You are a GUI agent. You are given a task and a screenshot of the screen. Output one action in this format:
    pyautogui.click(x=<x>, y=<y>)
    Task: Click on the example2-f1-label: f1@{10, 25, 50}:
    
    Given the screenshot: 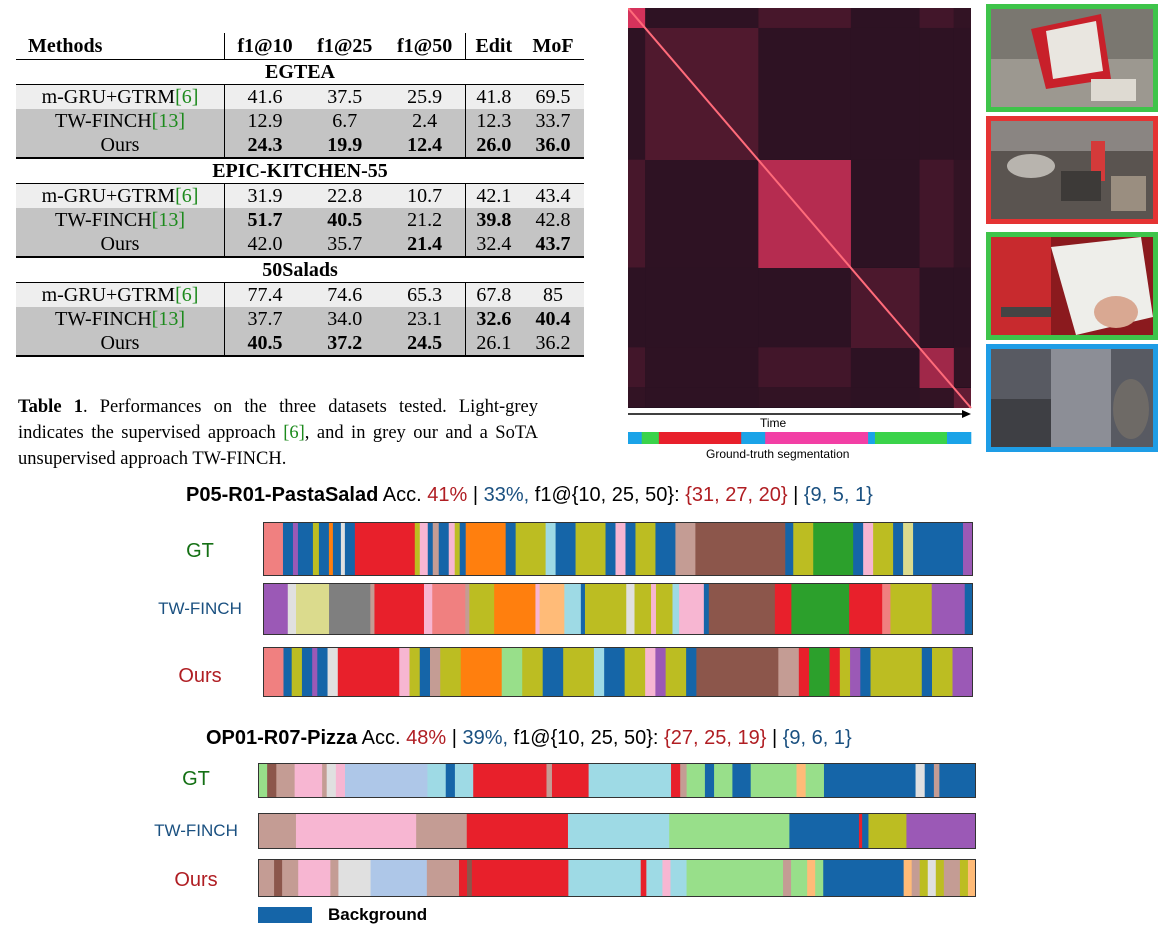 What is the action you would take?
    pyautogui.click(x=586, y=738)
    